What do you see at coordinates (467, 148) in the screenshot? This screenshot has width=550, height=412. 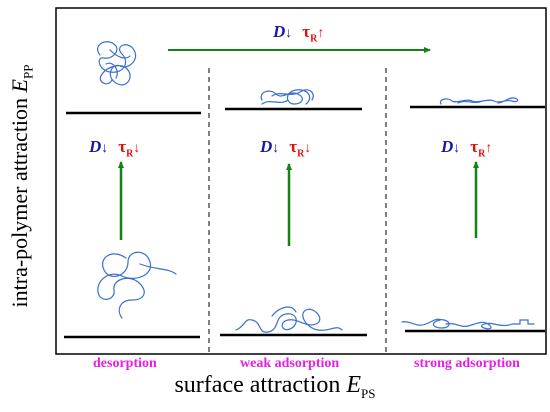 I see `annotation-strong: D↓ τR↑` at bounding box center [467, 148].